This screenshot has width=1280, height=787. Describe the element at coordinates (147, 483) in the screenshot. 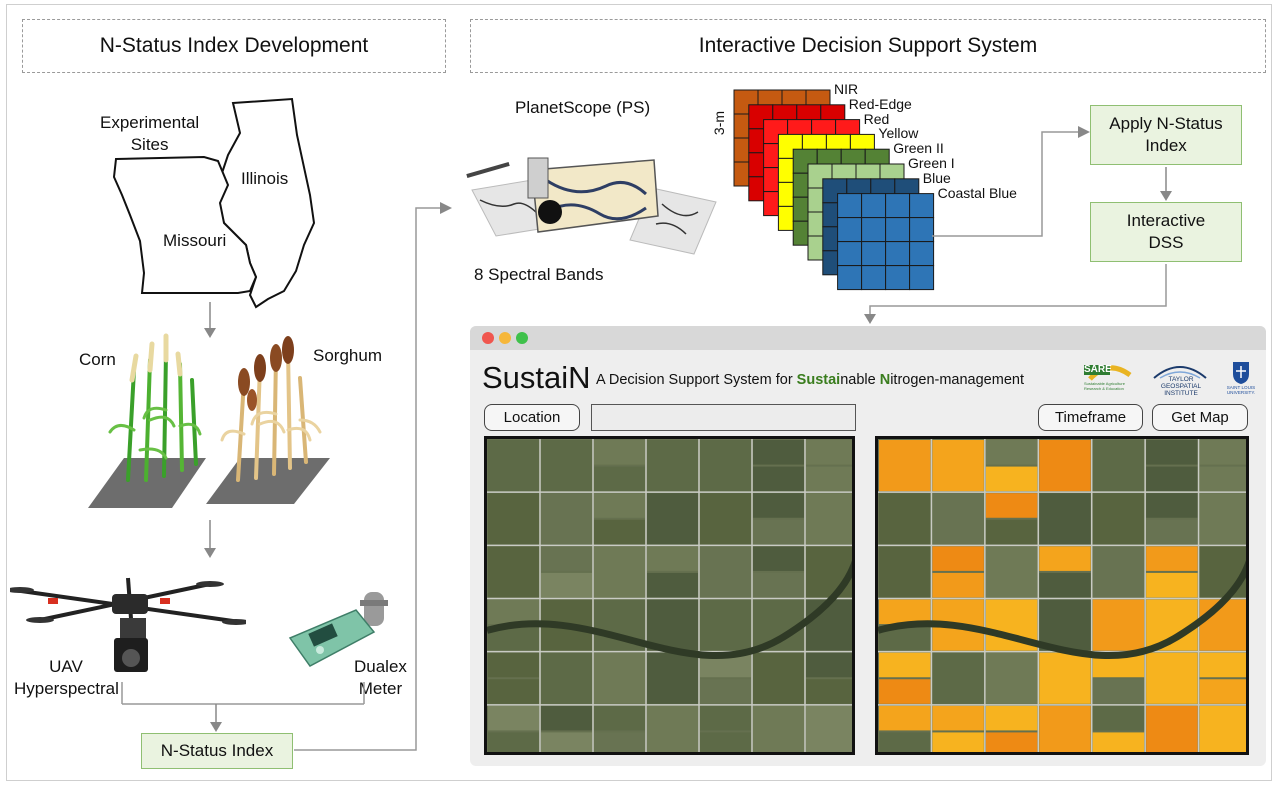

I see `corn-plot` at that location.